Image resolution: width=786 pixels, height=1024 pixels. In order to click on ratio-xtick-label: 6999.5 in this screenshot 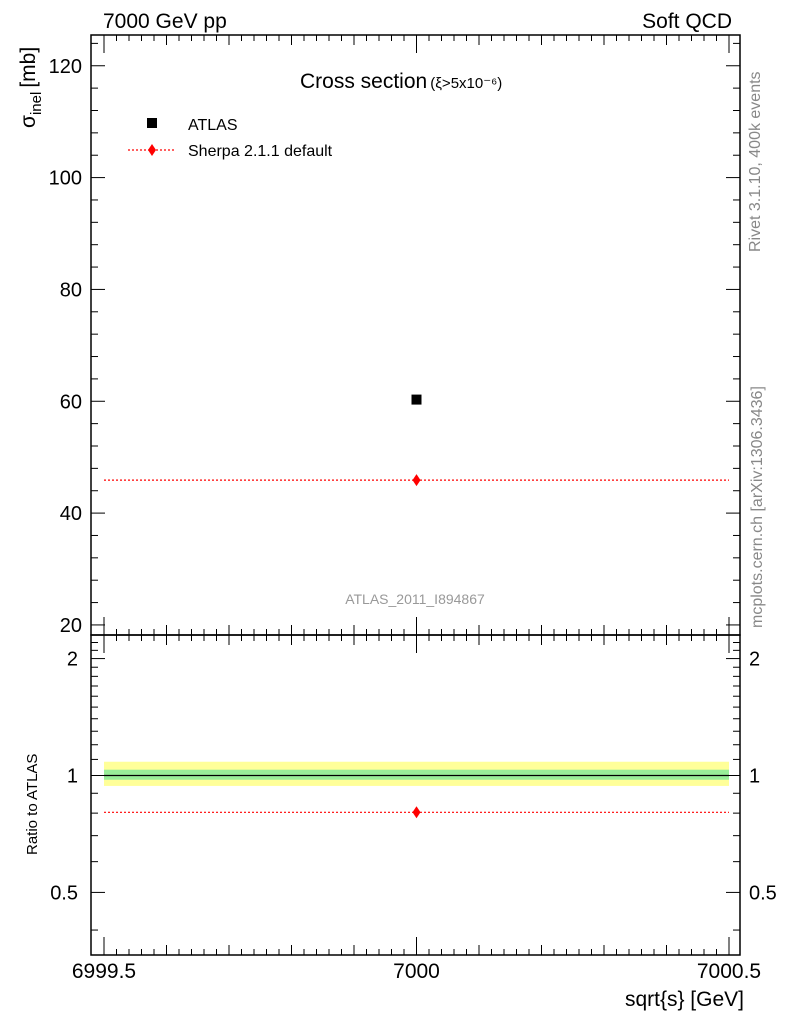, I will do `click(104, 971)`.